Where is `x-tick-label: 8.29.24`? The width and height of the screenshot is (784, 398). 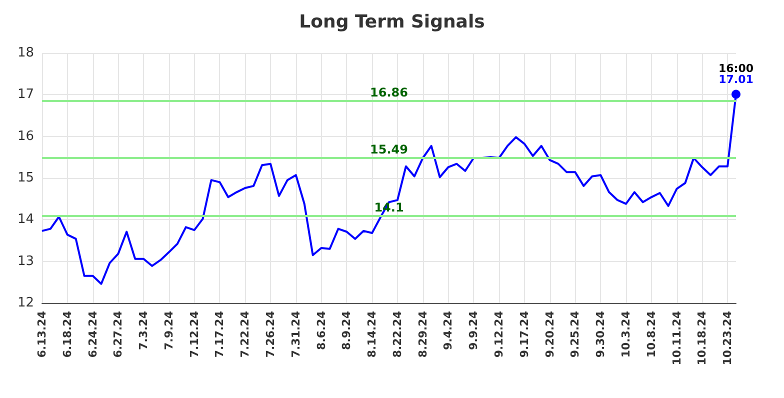
x-tick-label: 8.29.24 is located at coordinates (423, 334).